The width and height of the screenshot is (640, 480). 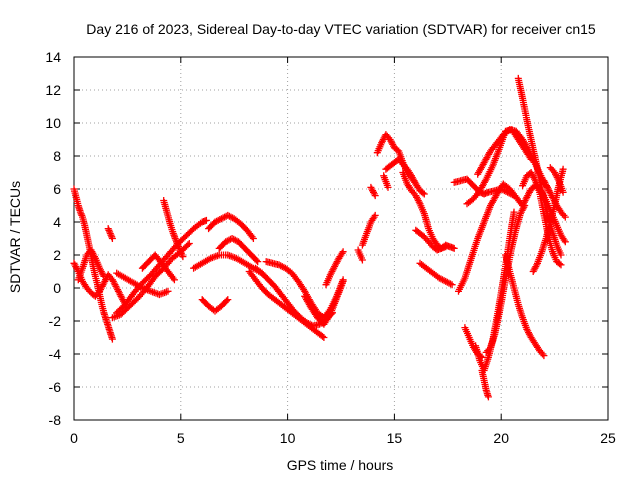 I want to click on x-axis-label: GPS time / hours, so click(x=340, y=465).